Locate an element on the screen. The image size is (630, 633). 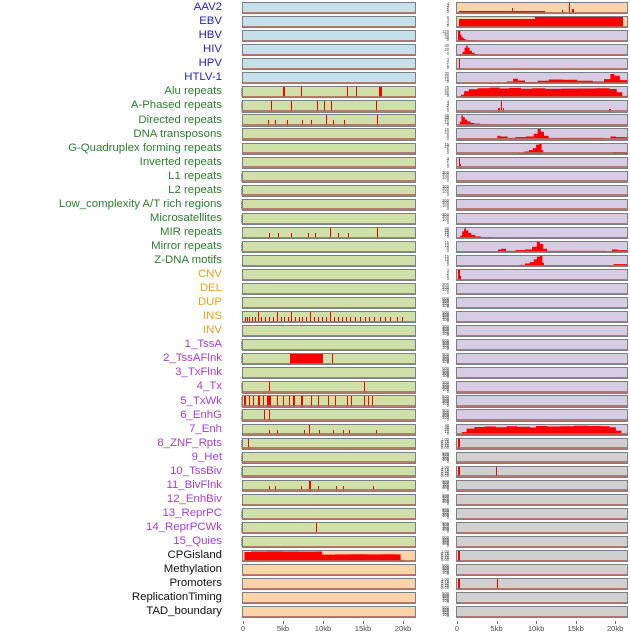
right-panel-14-reprpcwk is located at coordinates (542, 528).